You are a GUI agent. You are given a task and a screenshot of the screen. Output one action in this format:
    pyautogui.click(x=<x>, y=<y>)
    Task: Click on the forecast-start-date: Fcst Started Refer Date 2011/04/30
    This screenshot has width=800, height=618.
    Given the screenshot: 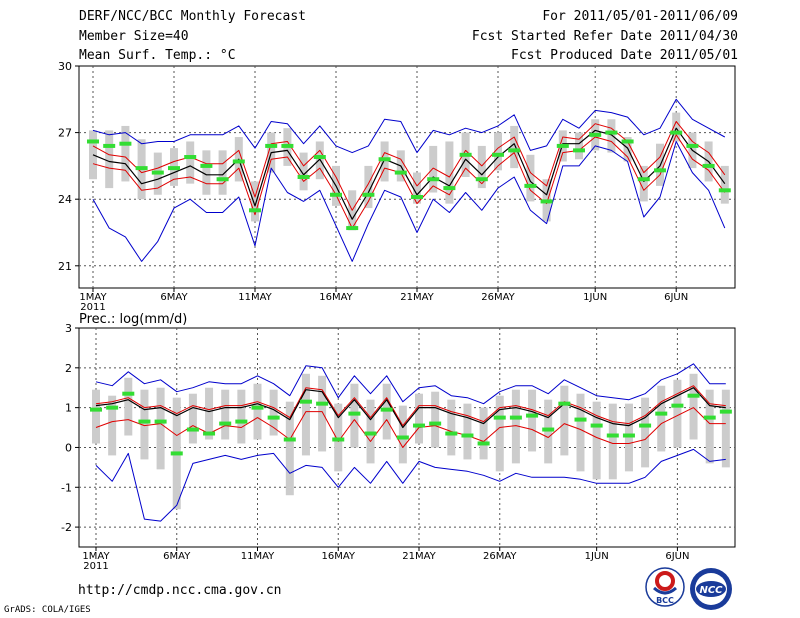 What is the action you would take?
    pyautogui.click(x=604, y=36)
    